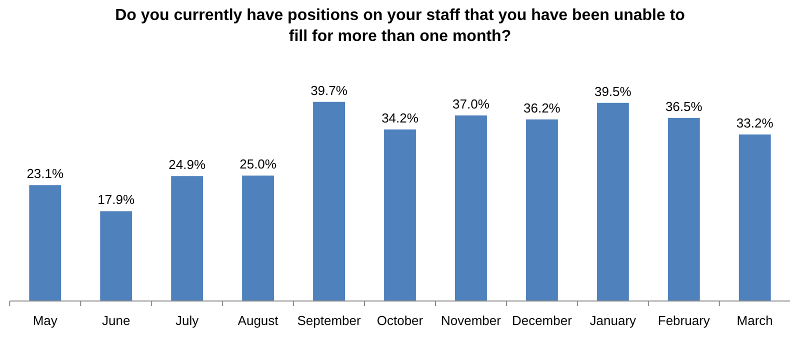  What do you see at coordinates (400, 26) in the screenshot?
I see `chart-title: Do you currently have positions on your staff that you have been unable to fill for more than one month?` at bounding box center [400, 26].